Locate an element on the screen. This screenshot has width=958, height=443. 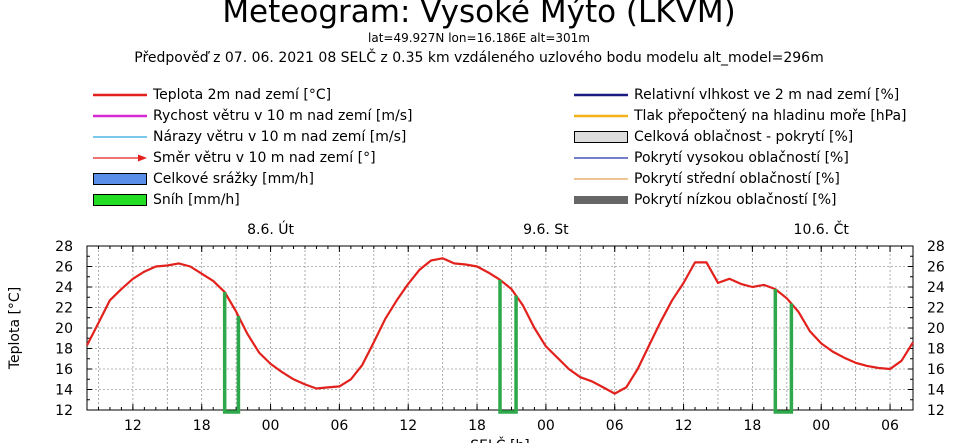
y-tick-label-right: 20 is located at coordinates (936, 329).